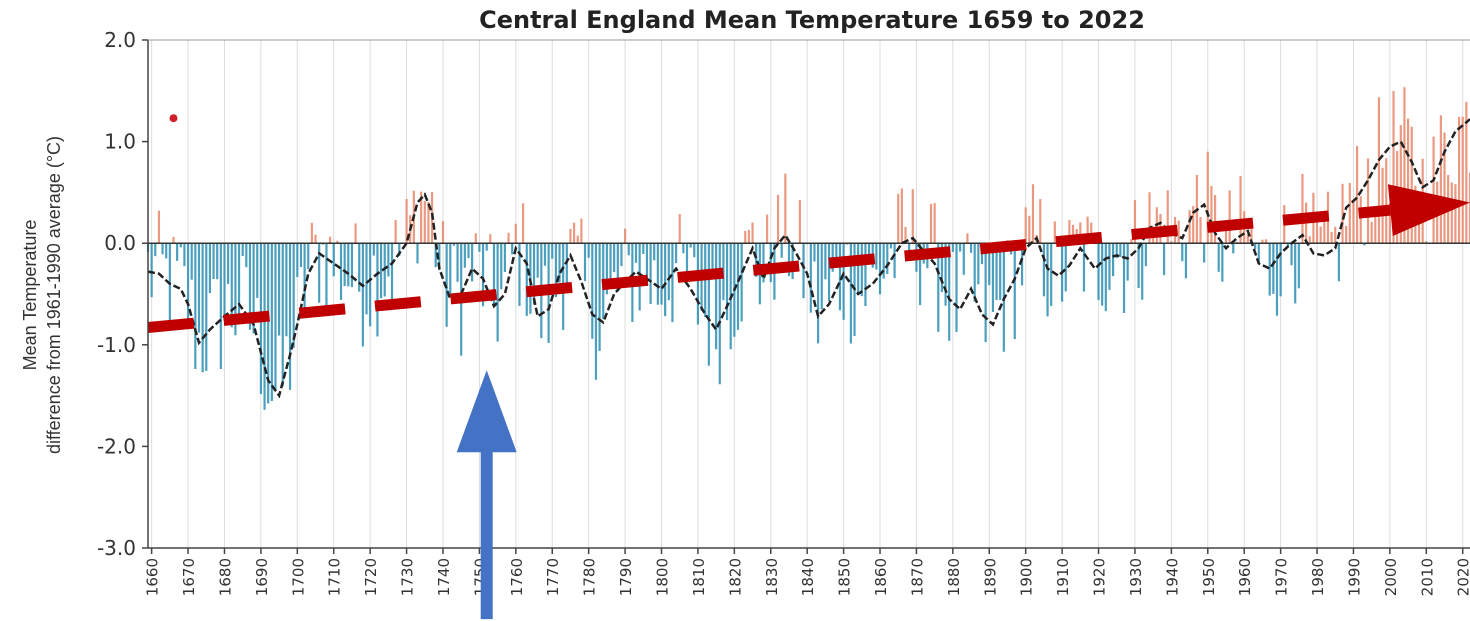 The width and height of the screenshot is (1470, 621). I want to click on arrow-shaft, so click(486, 535).